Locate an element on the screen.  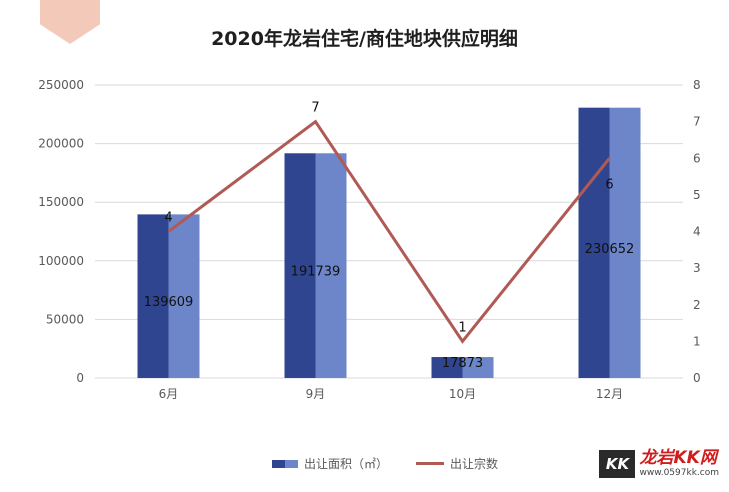
x-tick-label: 6月 is located at coordinates (169, 394).